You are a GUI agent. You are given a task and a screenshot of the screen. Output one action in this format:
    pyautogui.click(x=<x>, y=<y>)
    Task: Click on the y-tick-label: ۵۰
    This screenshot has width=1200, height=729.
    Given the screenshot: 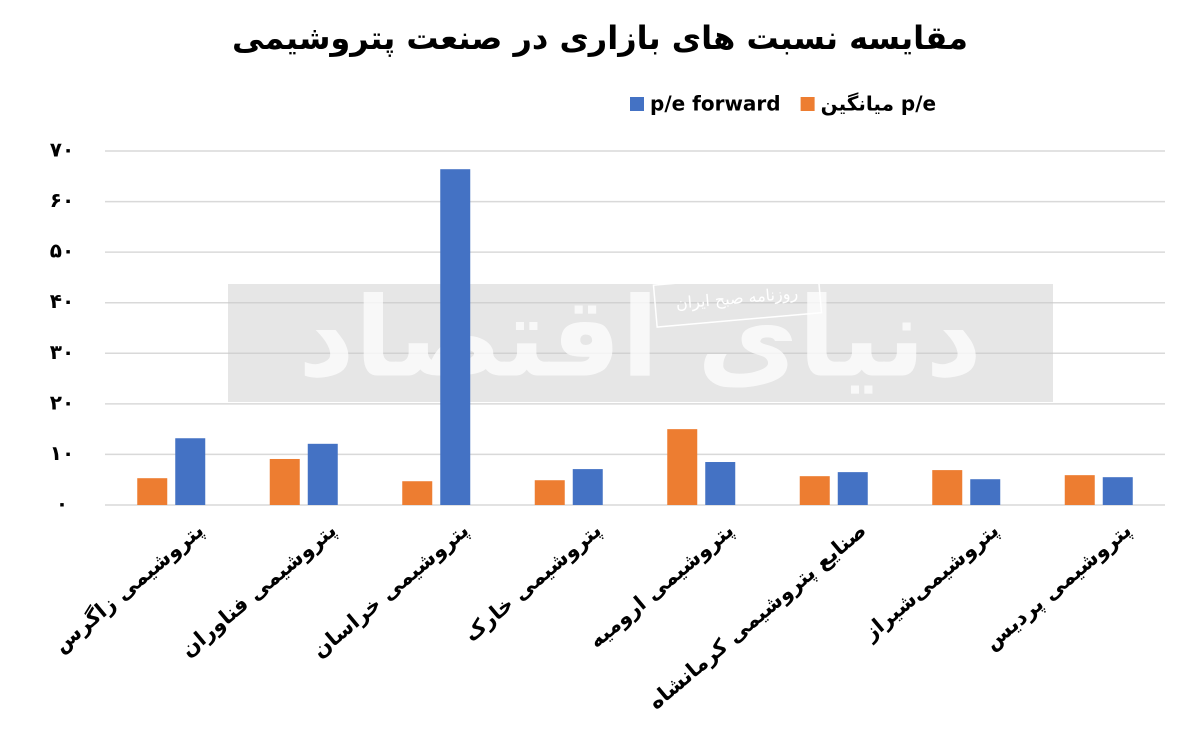 What is the action you would take?
    pyautogui.click(x=62, y=251)
    